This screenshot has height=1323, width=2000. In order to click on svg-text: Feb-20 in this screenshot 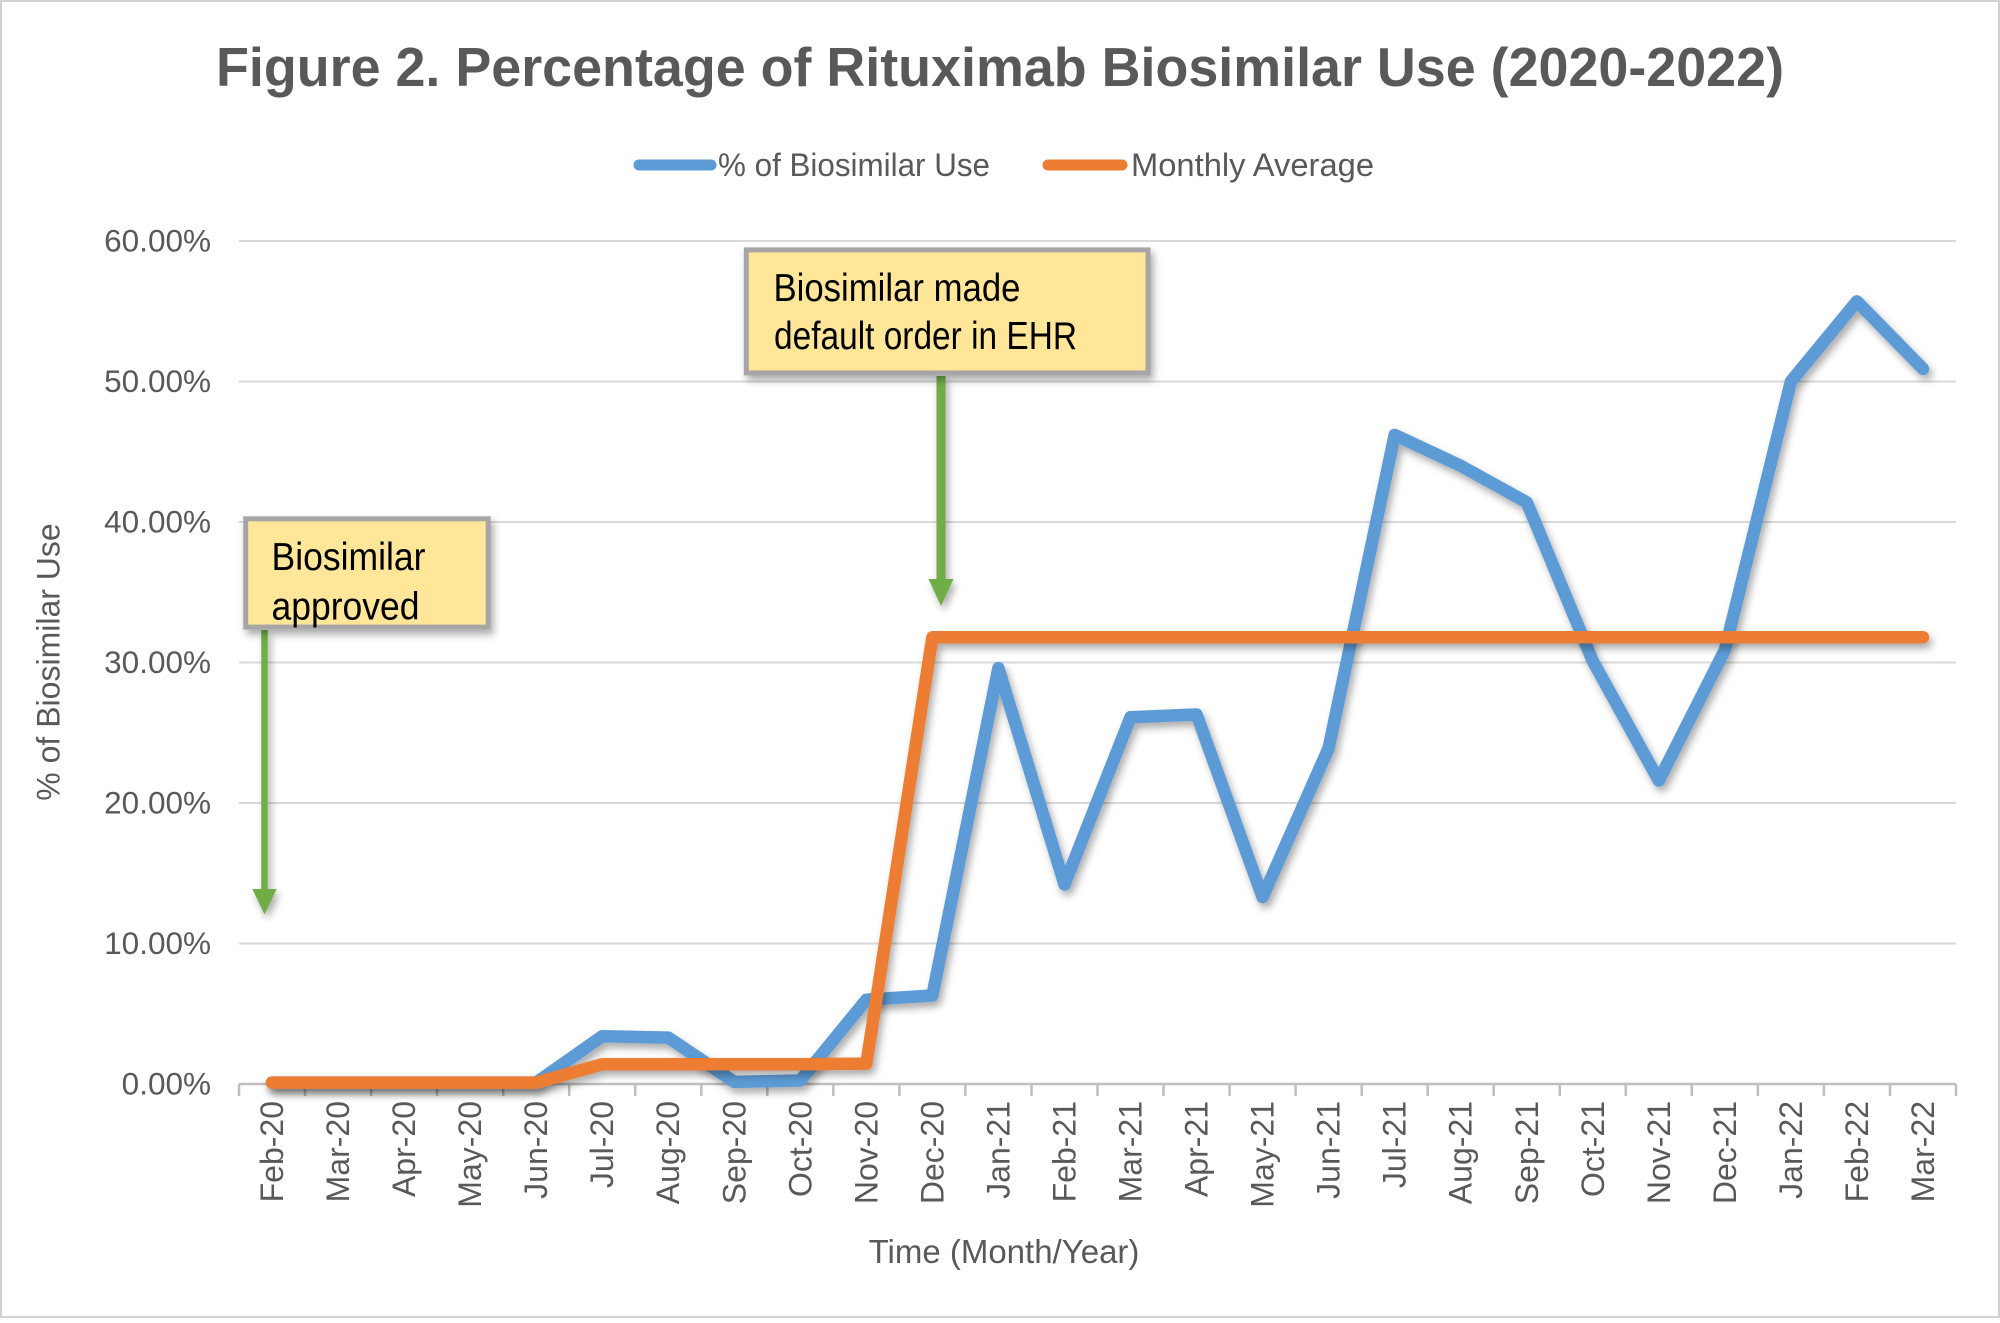, I will do `click(272, 1151)`.